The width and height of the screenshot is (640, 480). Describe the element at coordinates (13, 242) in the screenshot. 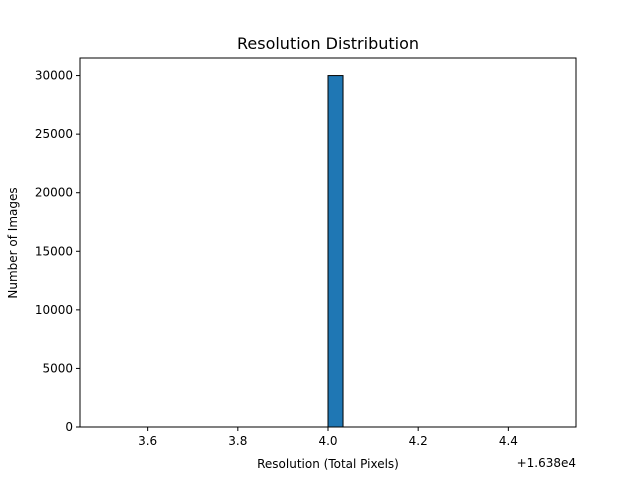

I see `y-axis-label: Number of Images` at that location.